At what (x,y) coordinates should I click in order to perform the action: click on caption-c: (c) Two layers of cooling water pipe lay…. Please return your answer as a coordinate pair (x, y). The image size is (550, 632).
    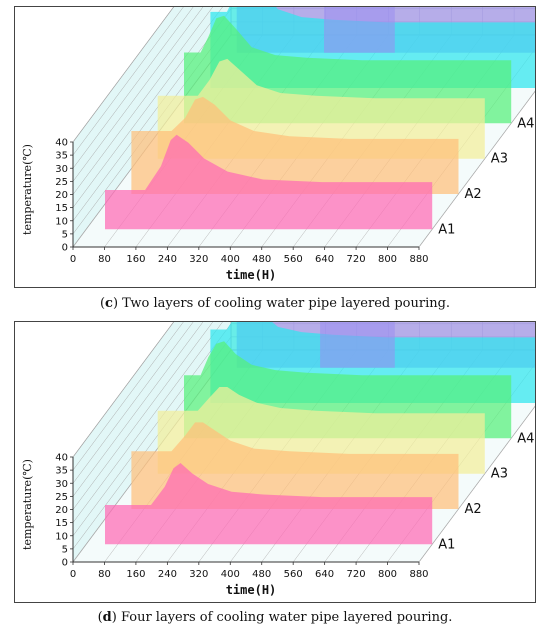
    Looking at the image, I should click on (275, 303).